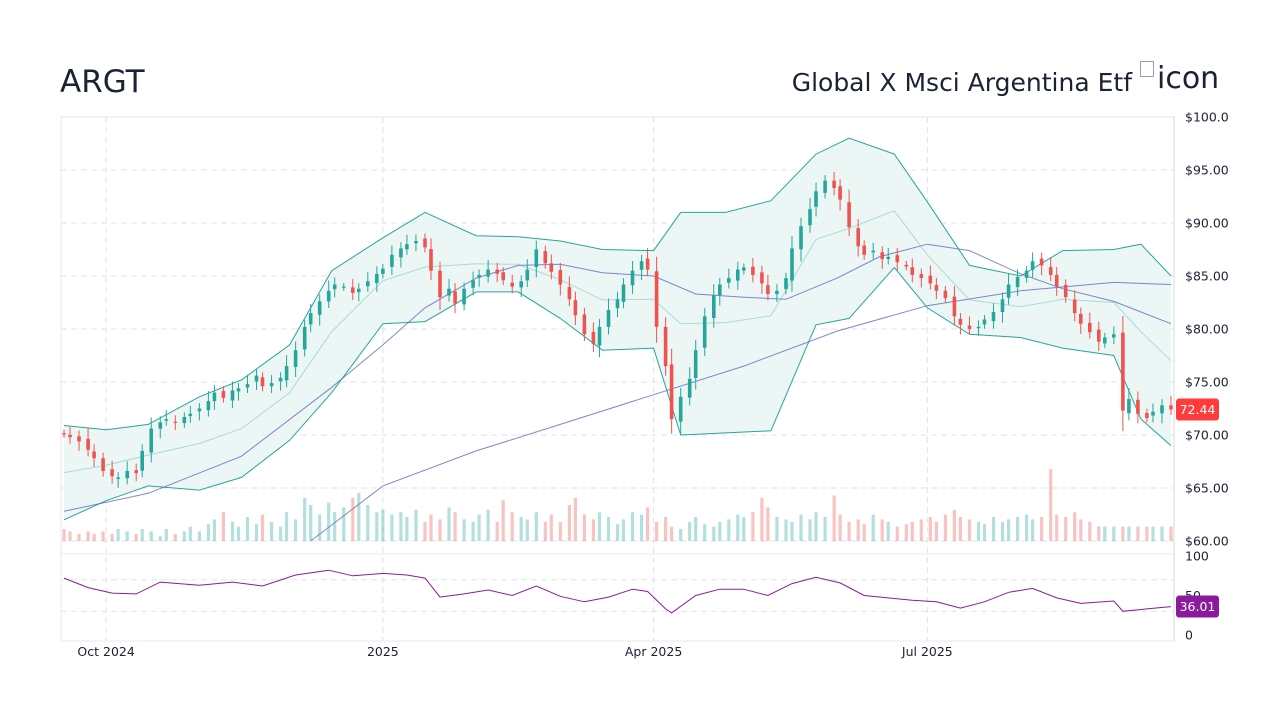  What do you see at coordinates (1198, 409) in the screenshot?
I see `last-price-label: 72.44` at bounding box center [1198, 409].